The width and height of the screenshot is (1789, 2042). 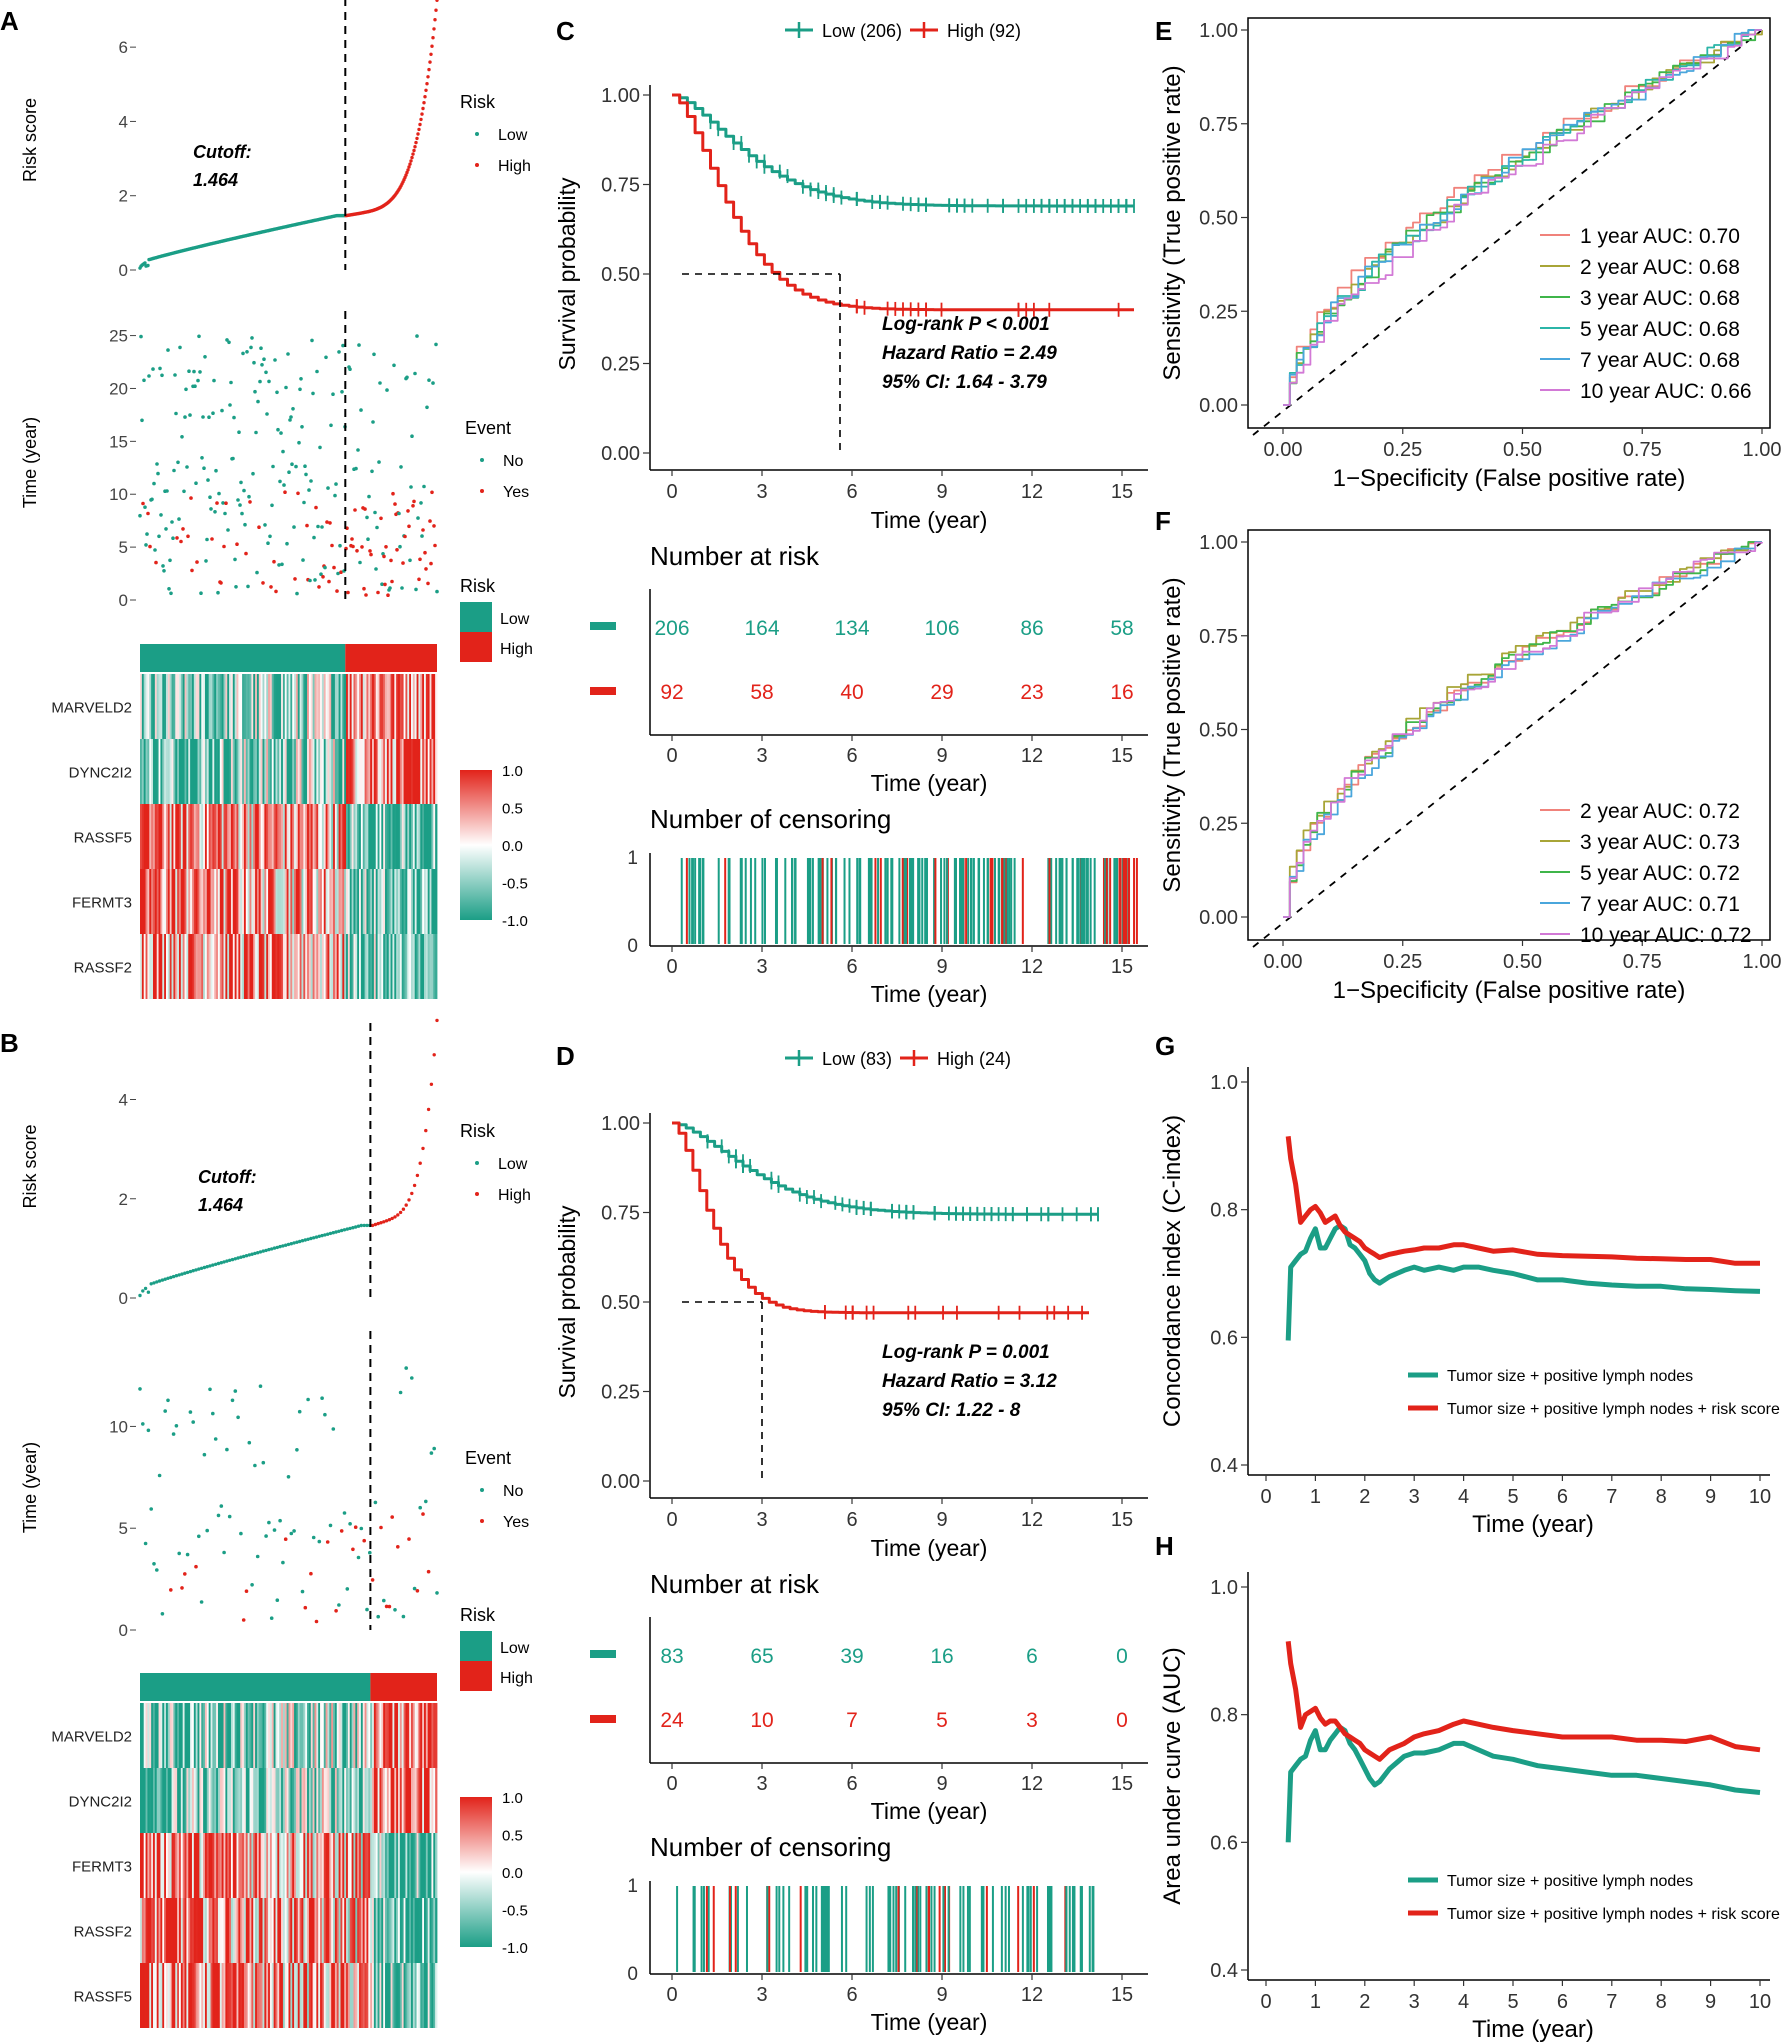 I want to click on legend-label: 1 year AUC: 0.70, so click(x=1660, y=236).